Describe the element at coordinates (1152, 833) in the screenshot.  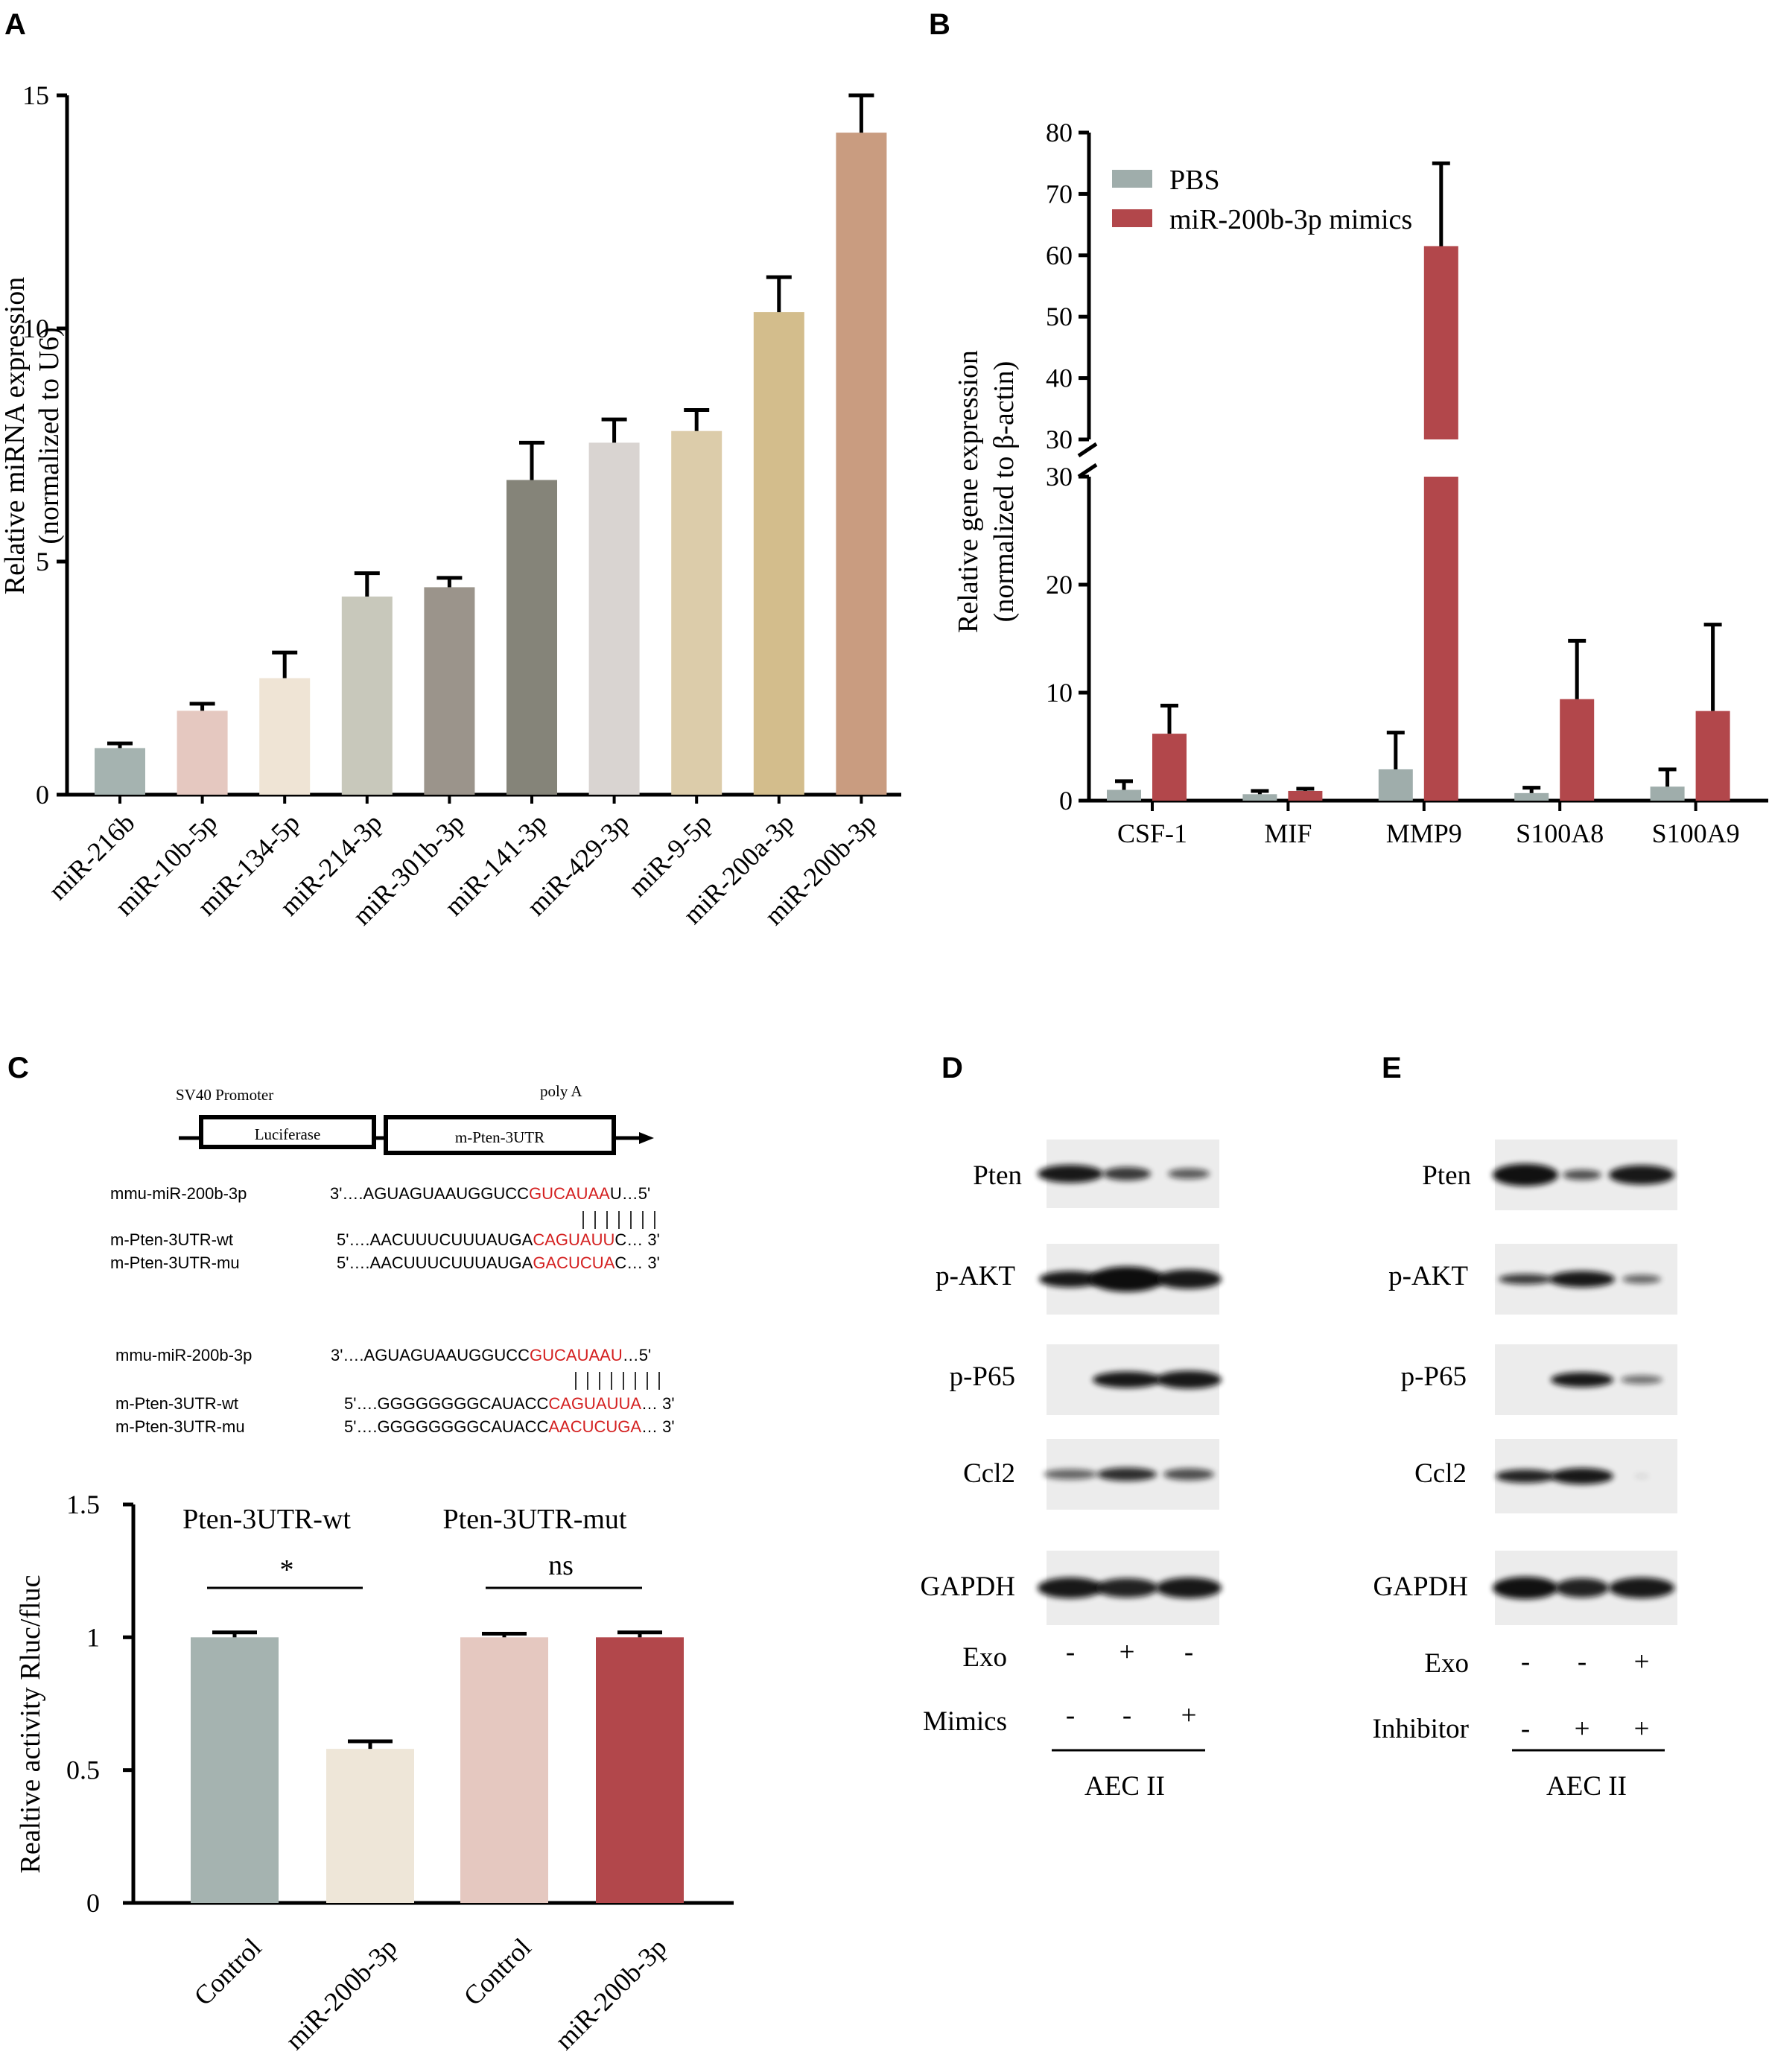
I see `chart-b-xtick-label: CSF-1` at that location.